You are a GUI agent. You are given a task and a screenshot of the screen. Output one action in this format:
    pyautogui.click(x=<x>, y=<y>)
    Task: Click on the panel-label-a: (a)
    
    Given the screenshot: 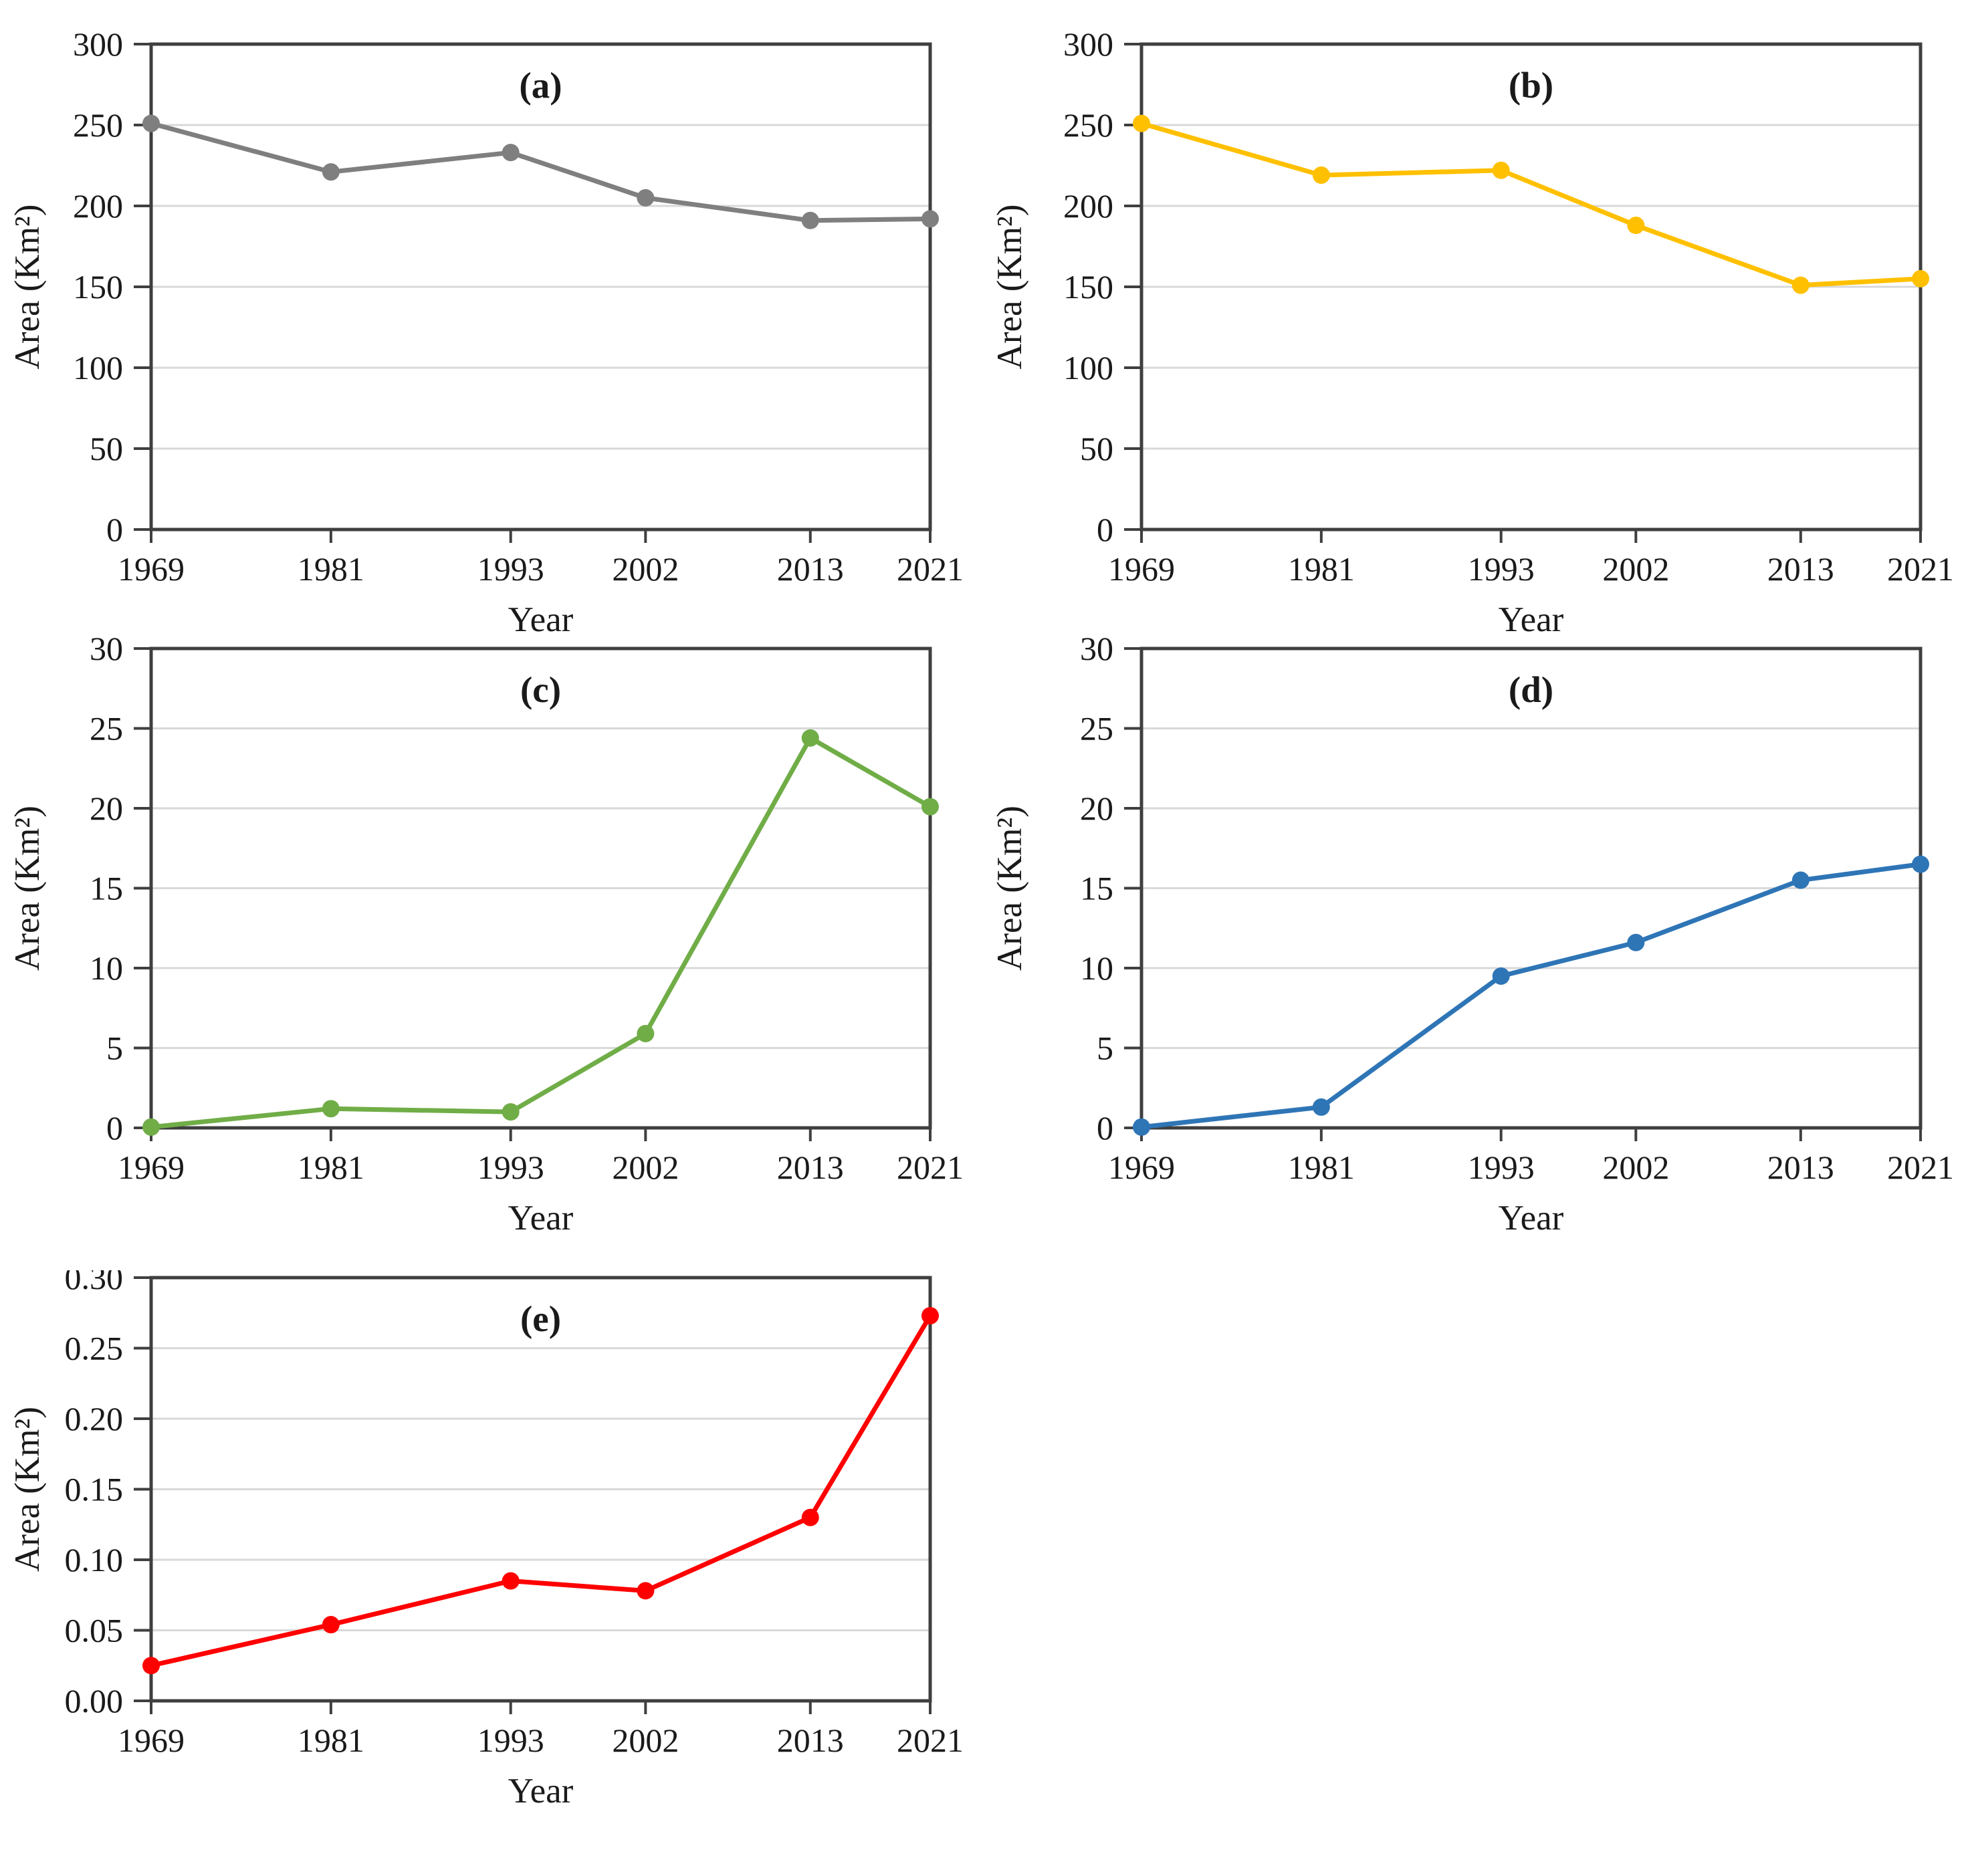 What is the action you would take?
    pyautogui.click(x=541, y=85)
    